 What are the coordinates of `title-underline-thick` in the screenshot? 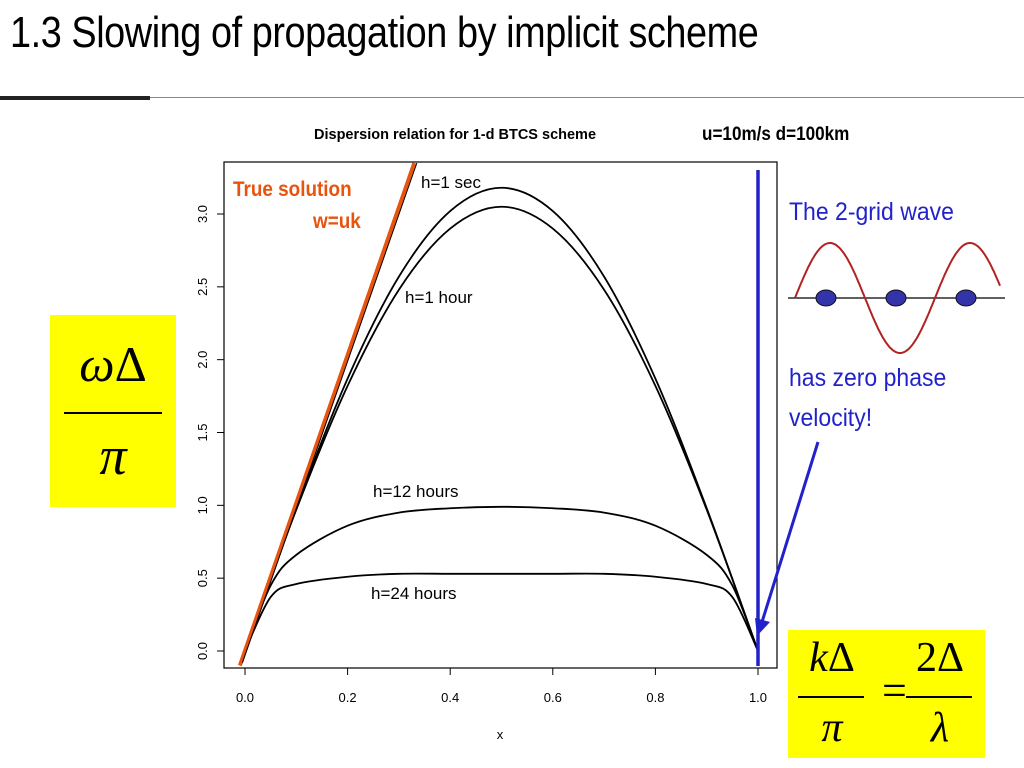 It's located at (75, 98).